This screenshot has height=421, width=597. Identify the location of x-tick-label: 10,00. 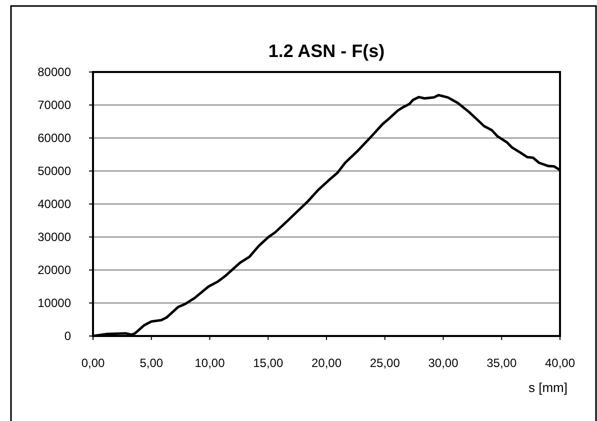
(210, 363).